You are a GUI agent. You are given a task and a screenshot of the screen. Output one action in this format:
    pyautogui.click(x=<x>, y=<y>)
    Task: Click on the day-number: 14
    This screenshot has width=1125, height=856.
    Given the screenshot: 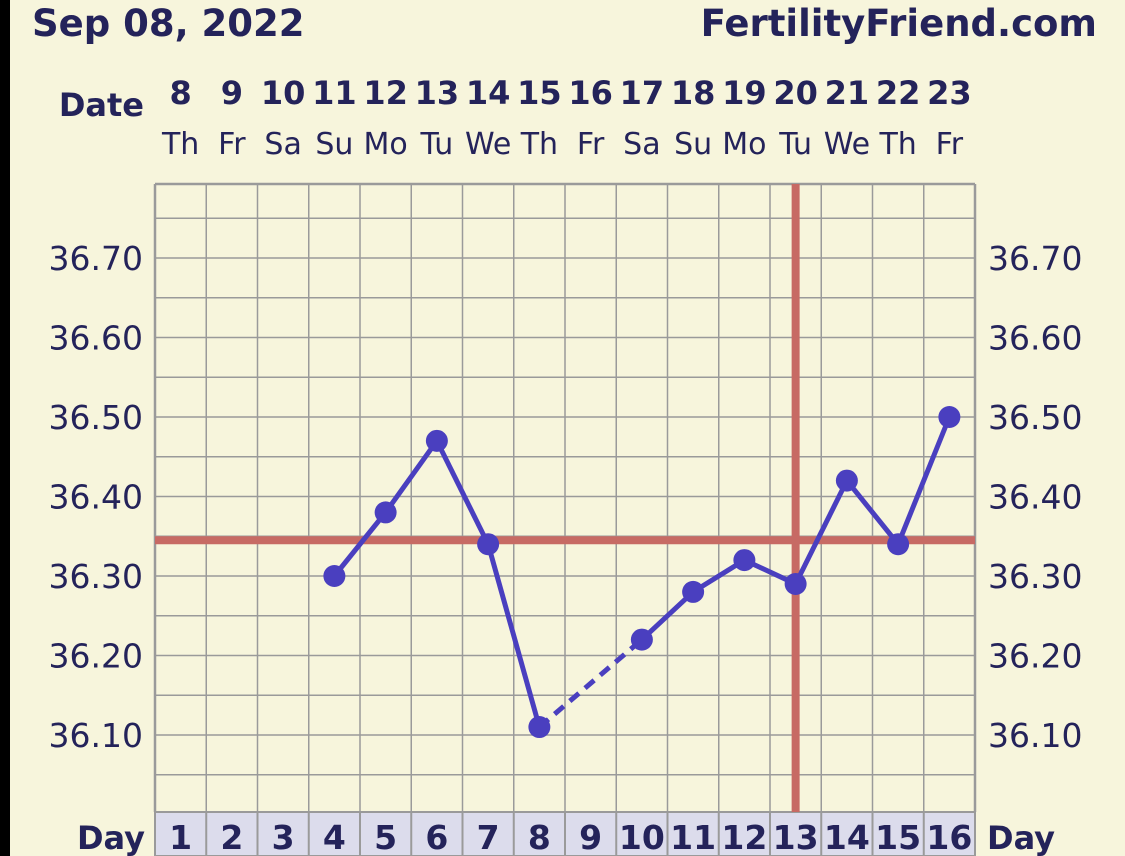 What is the action you would take?
    pyautogui.click(x=847, y=837)
    